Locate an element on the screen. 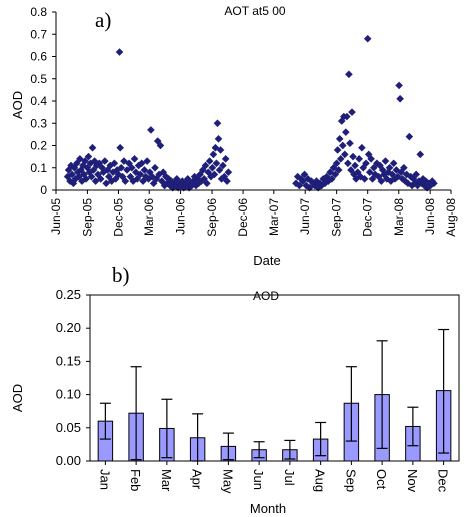 The image size is (474, 517). panel-a-x-tick-label: Jun-05 is located at coordinates (56, 216).